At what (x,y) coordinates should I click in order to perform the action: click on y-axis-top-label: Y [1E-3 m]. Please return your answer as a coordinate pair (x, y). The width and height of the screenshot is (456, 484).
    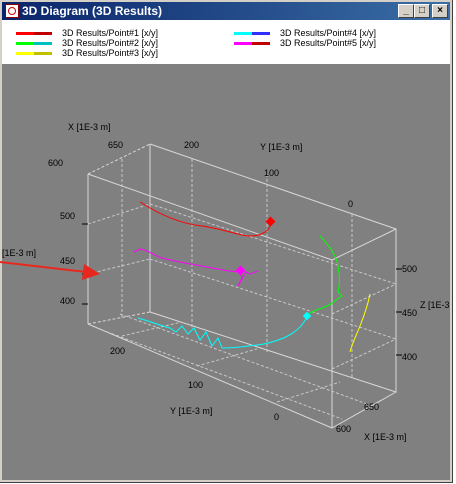
    Looking at the image, I should click on (281, 147).